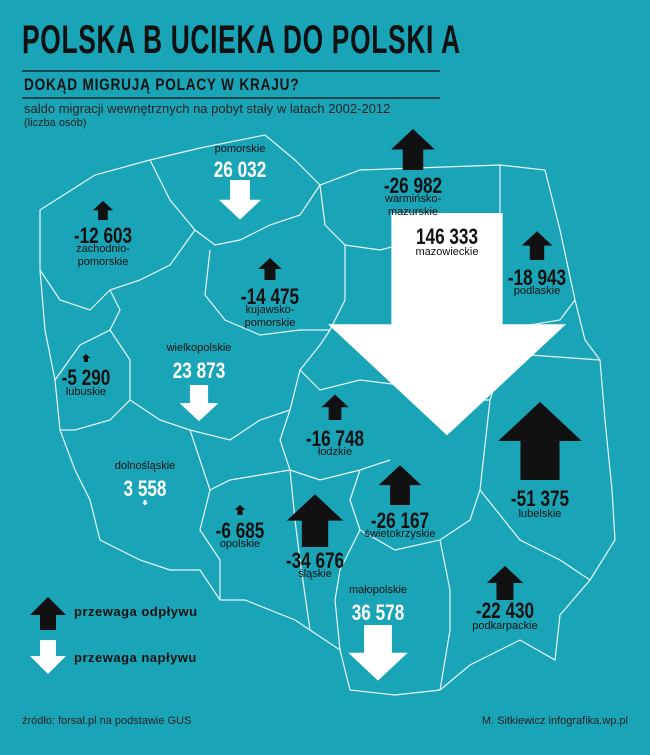 This screenshot has height=755, width=650. What do you see at coordinates (413, 205) in the screenshot?
I see `region-name: warmińsko-mazurskie` at bounding box center [413, 205].